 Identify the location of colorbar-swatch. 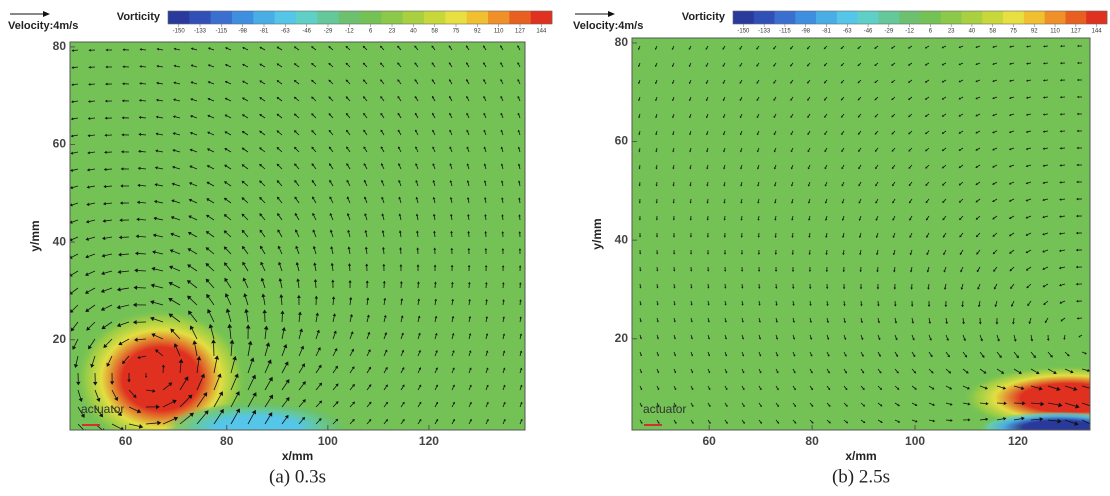
(541, 17).